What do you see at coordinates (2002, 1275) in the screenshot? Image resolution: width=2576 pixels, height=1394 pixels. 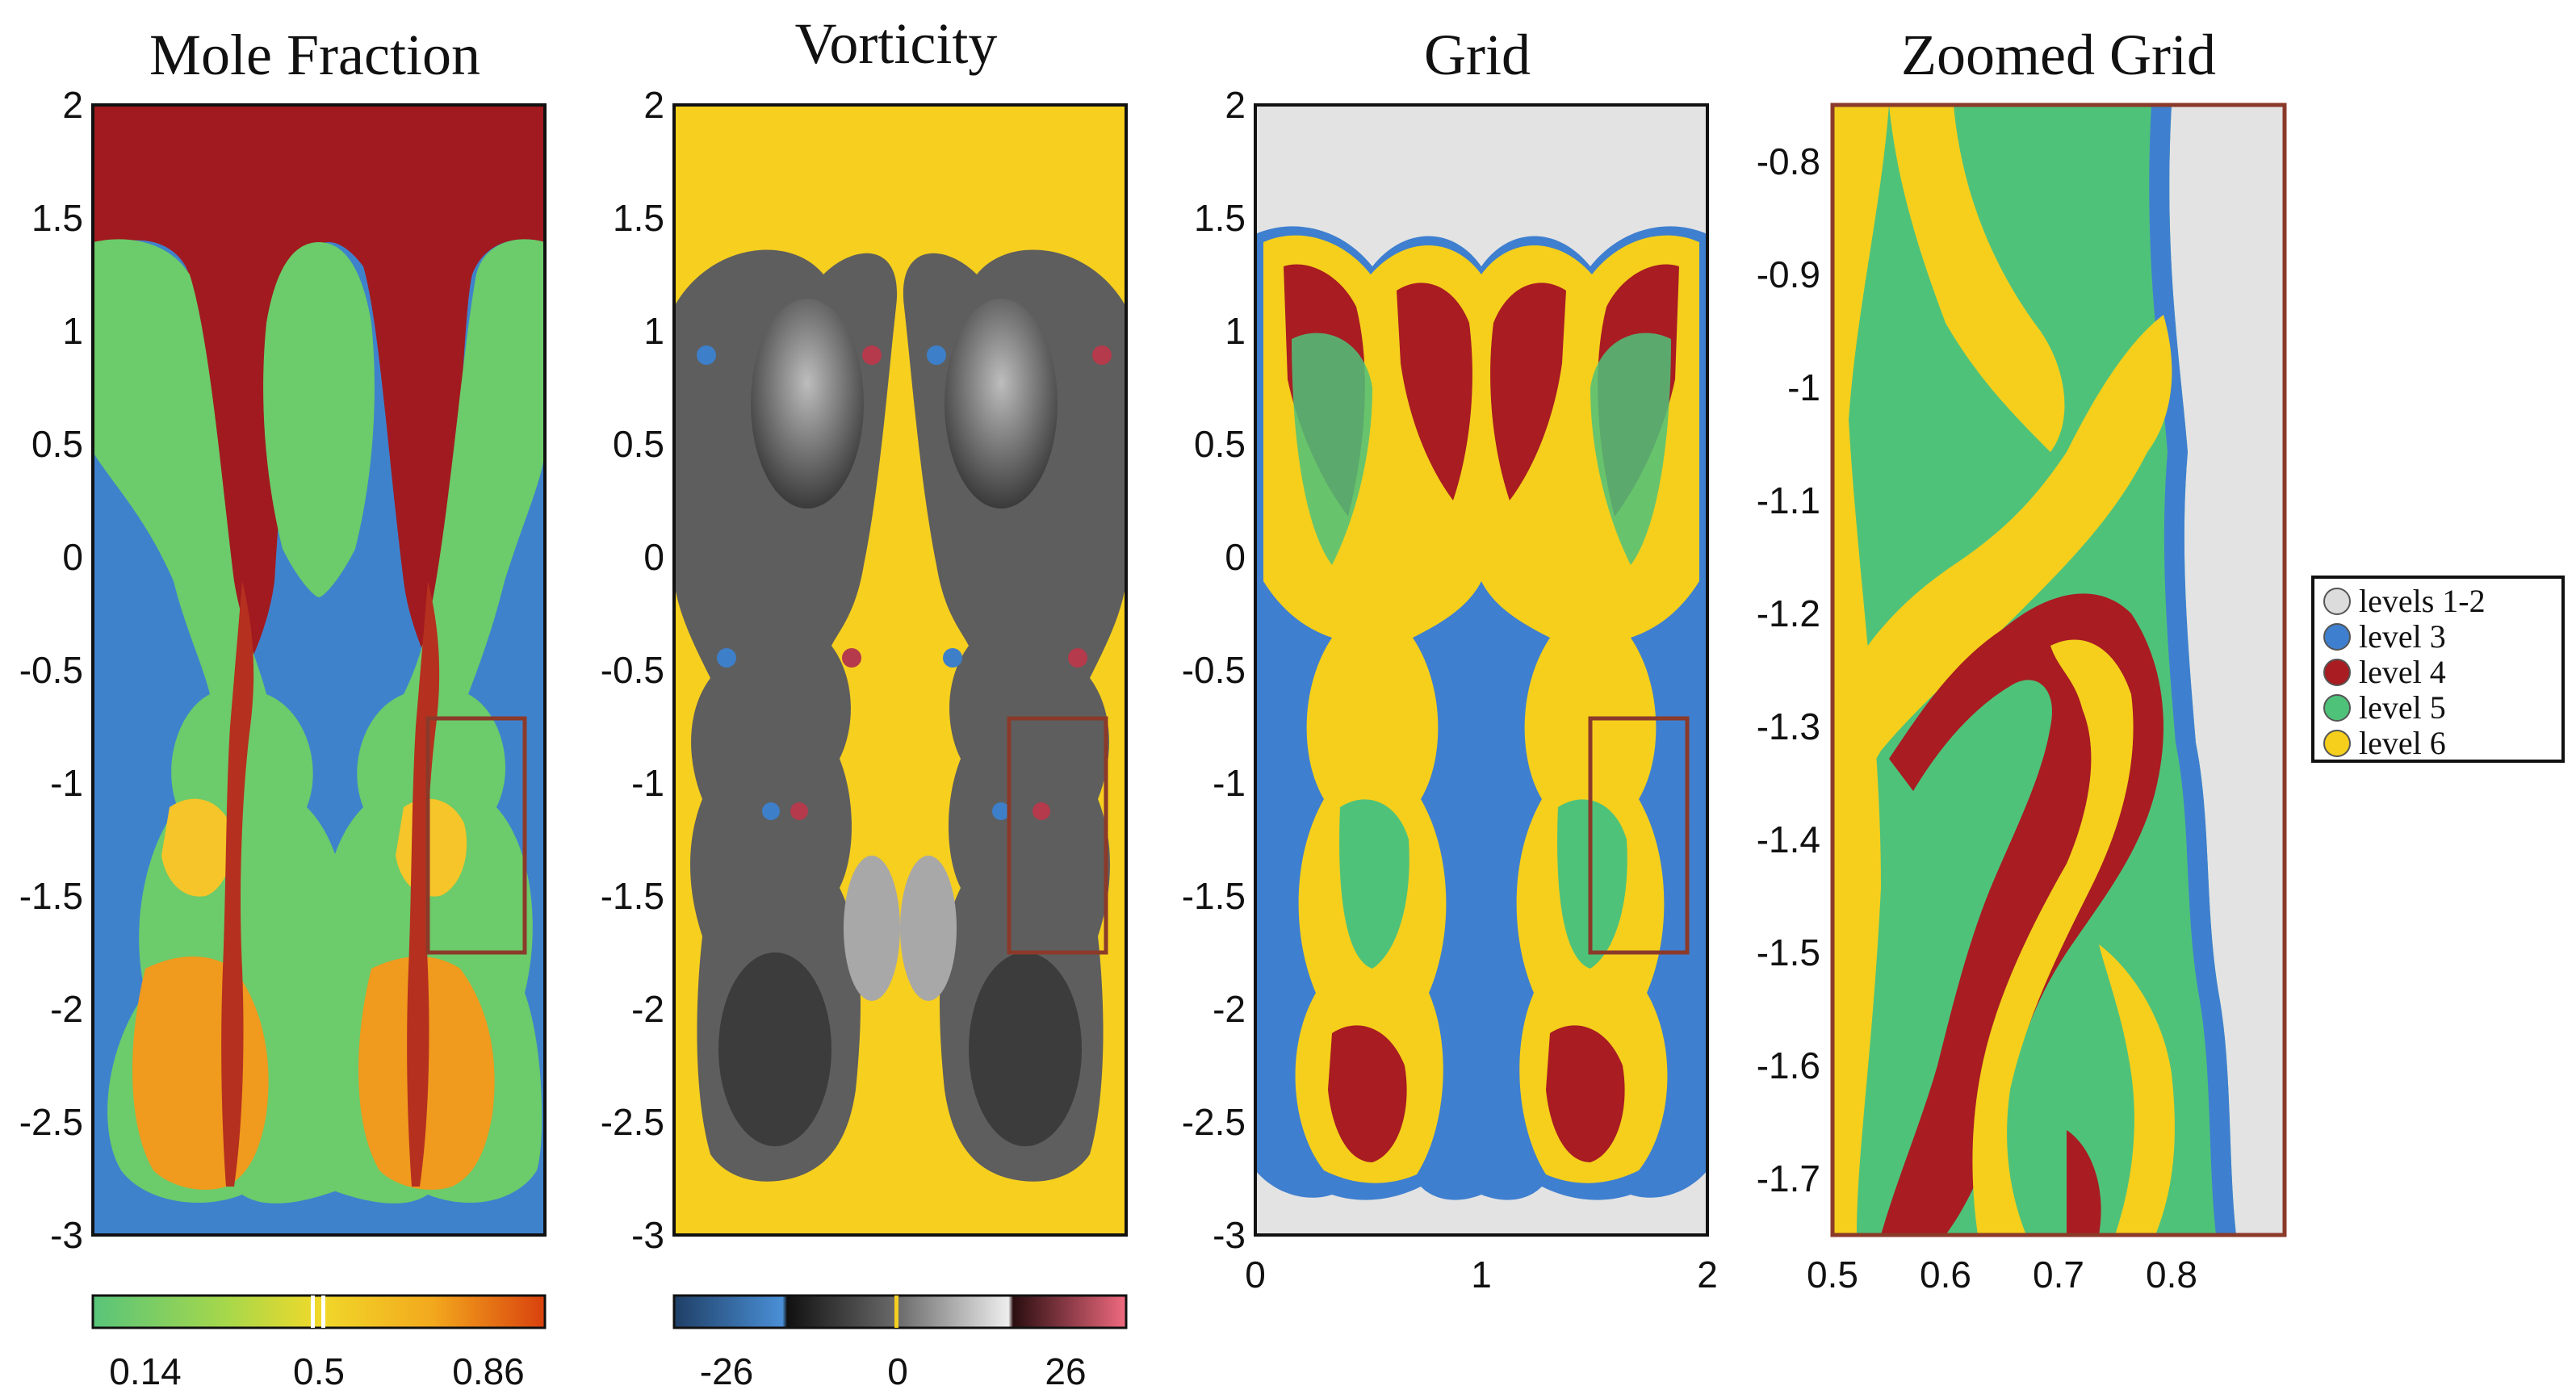 I see `x-axis-zoomed-grid: 0.5 0.6 0.7 0.8` at bounding box center [2002, 1275].